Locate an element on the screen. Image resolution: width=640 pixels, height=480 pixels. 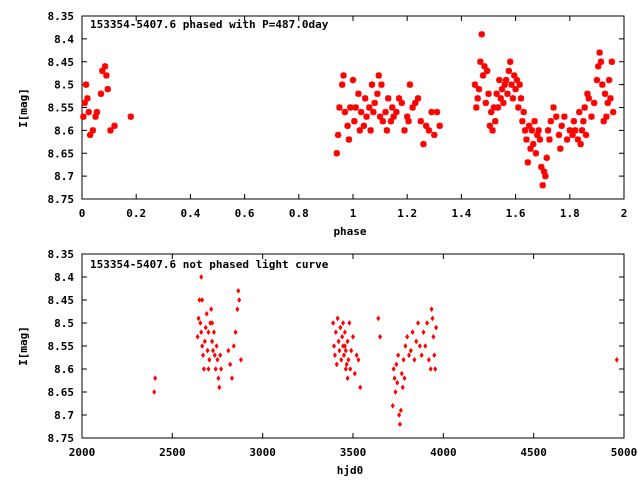
unphased-y-tick-label: 8.65 is located at coordinates (61, 392).